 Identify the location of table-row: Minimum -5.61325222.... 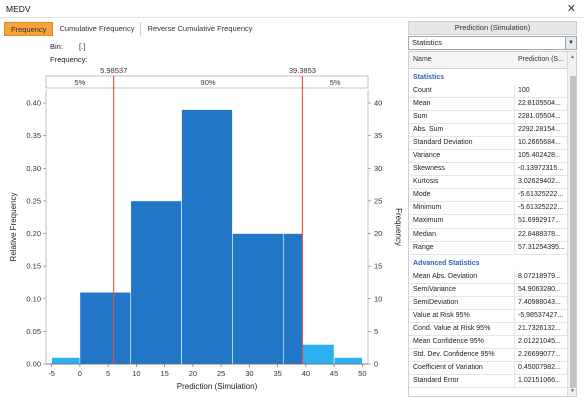
(488, 209).